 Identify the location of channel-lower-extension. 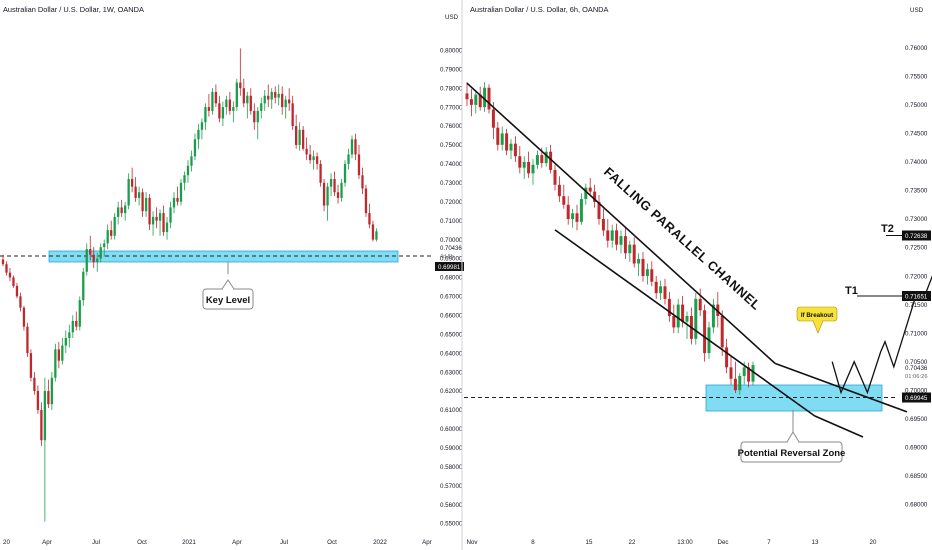
(839, 426).